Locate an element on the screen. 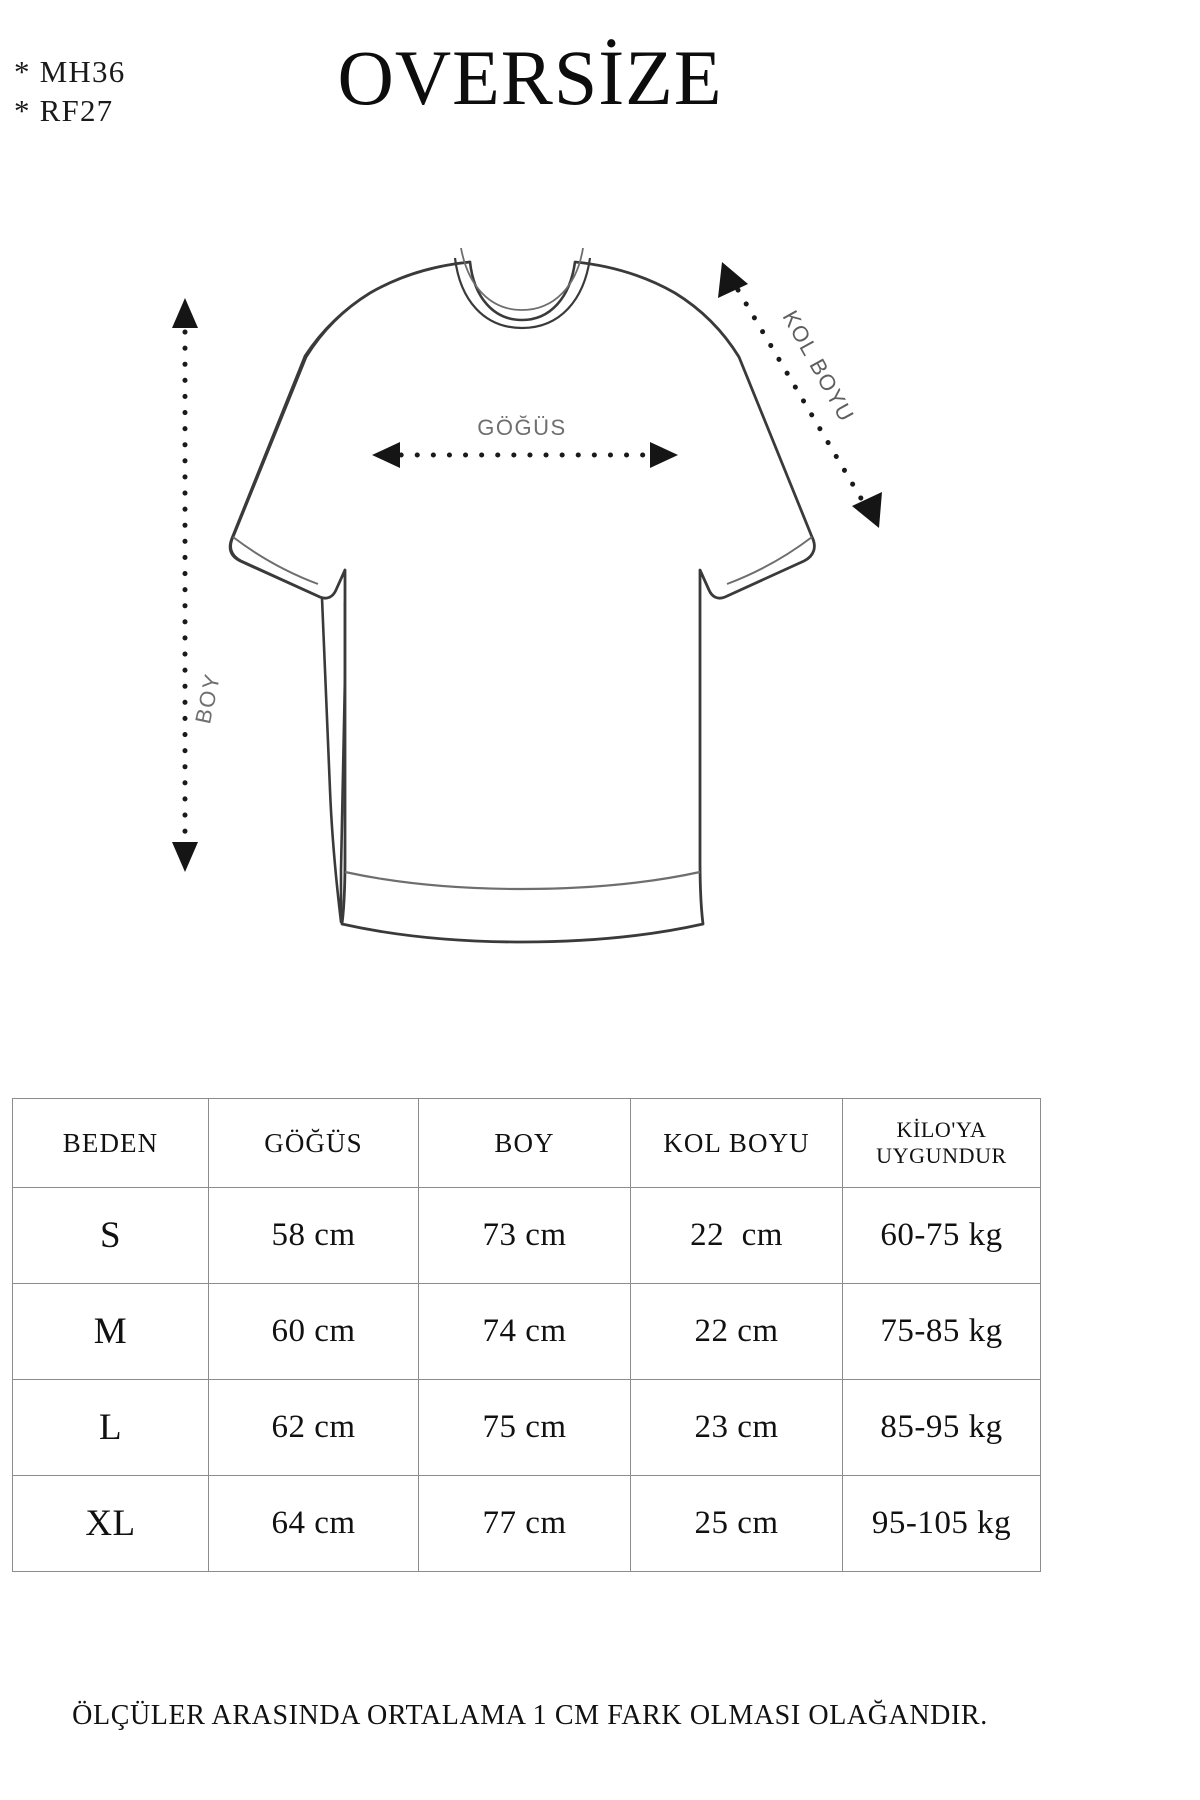 This screenshot has height=1800, width=1200. cell-boy: 74 cm is located at coordinates (524, 1331).